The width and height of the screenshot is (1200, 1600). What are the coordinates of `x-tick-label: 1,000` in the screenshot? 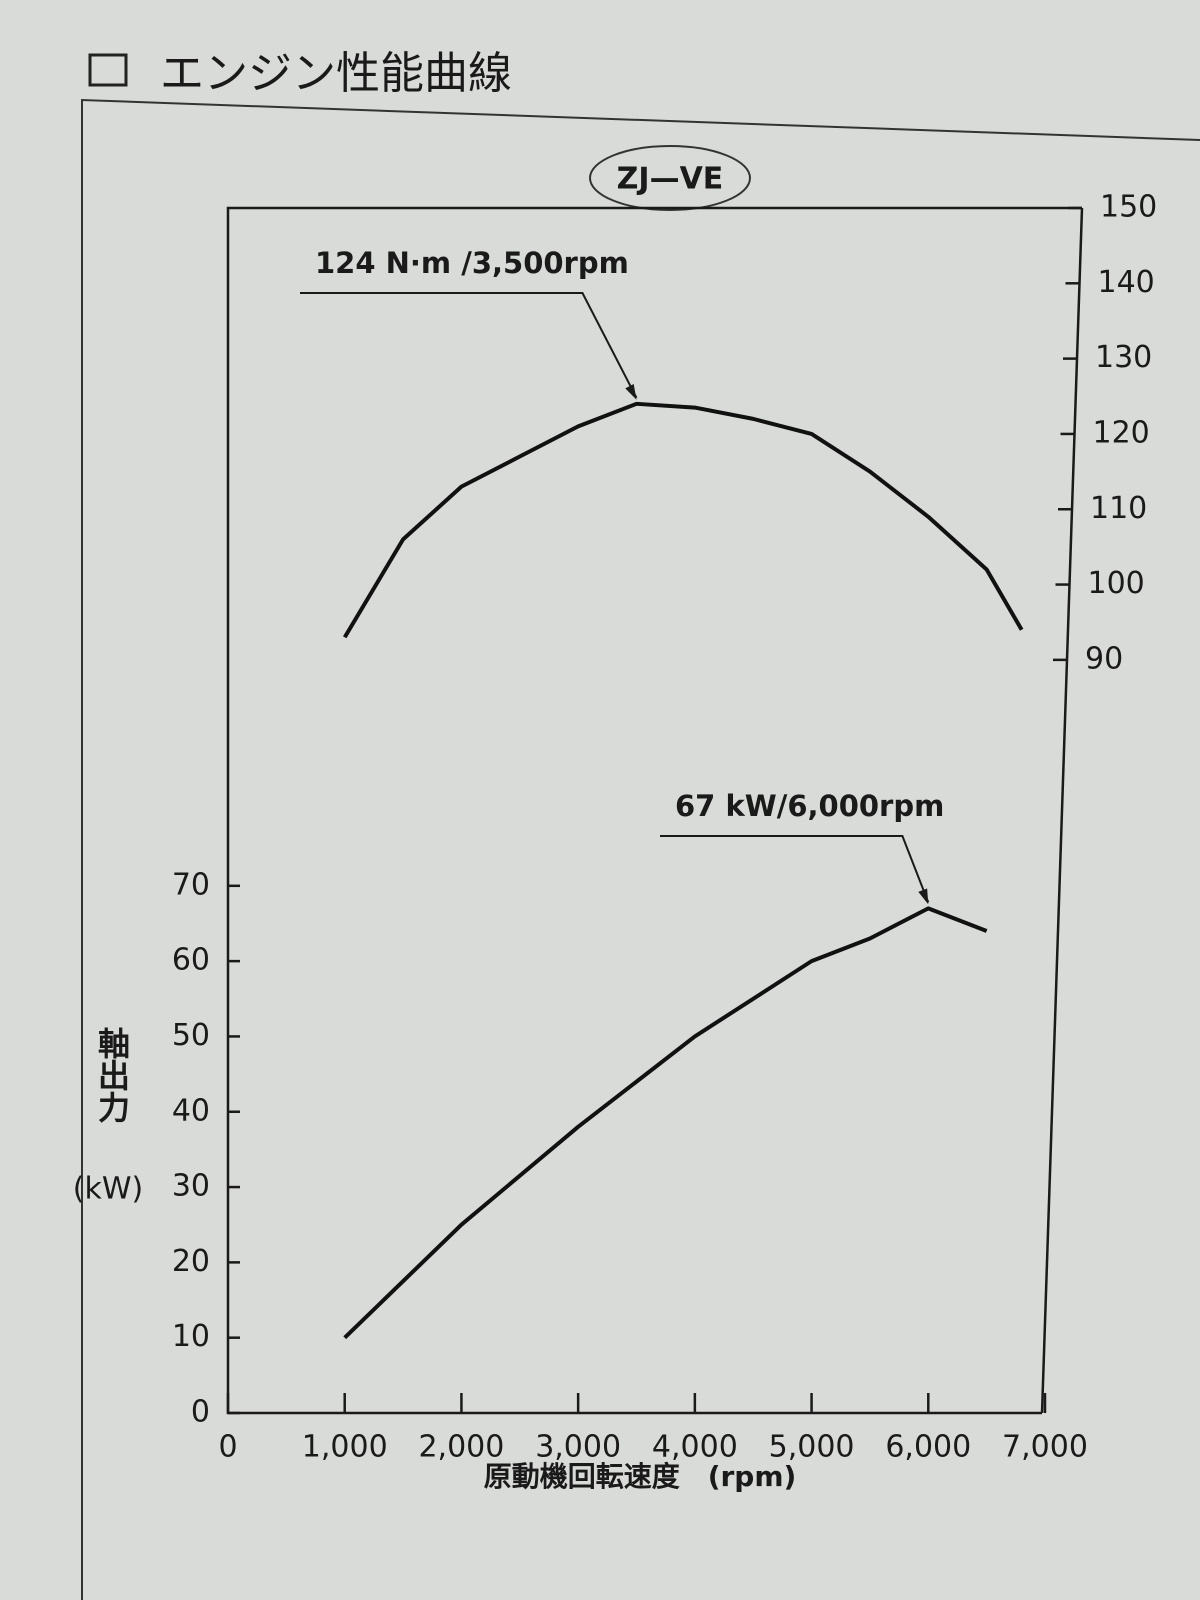 It's located at (345, 1447).